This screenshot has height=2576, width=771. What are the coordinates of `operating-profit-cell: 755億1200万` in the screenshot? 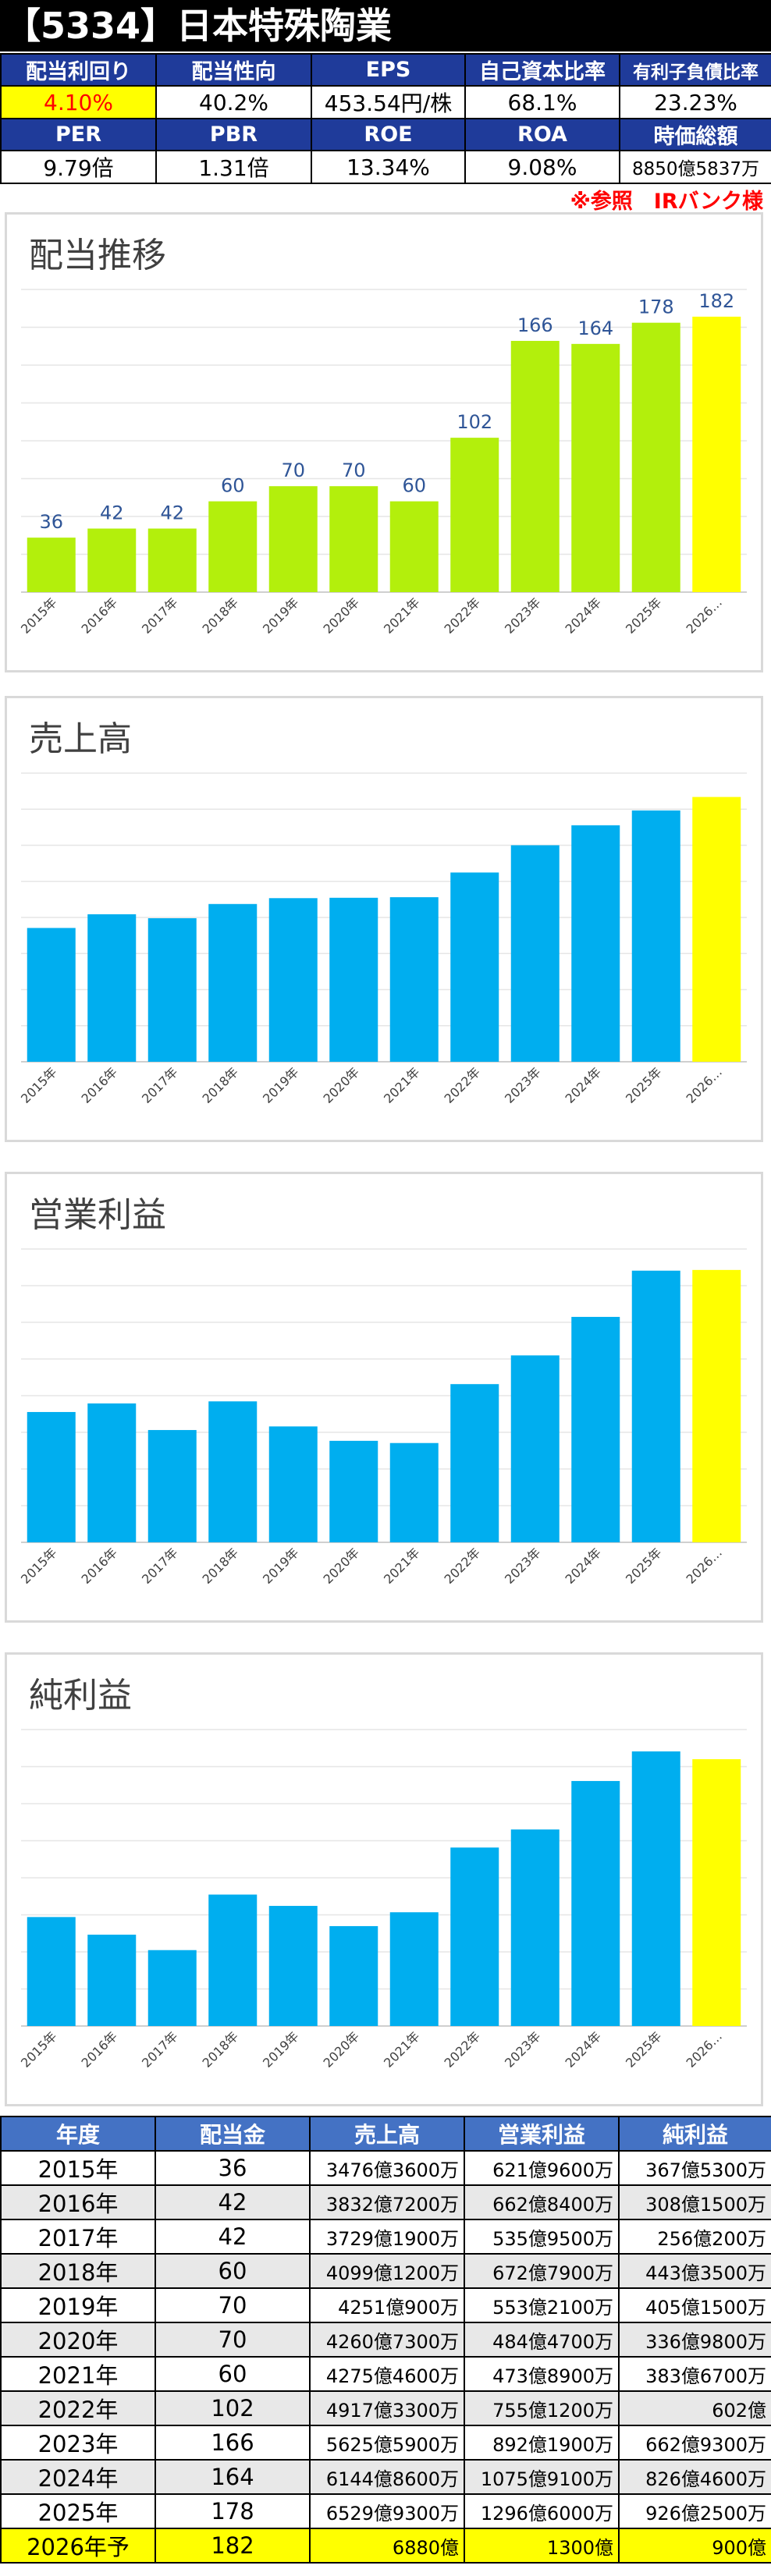 It's located at (542, 2408).